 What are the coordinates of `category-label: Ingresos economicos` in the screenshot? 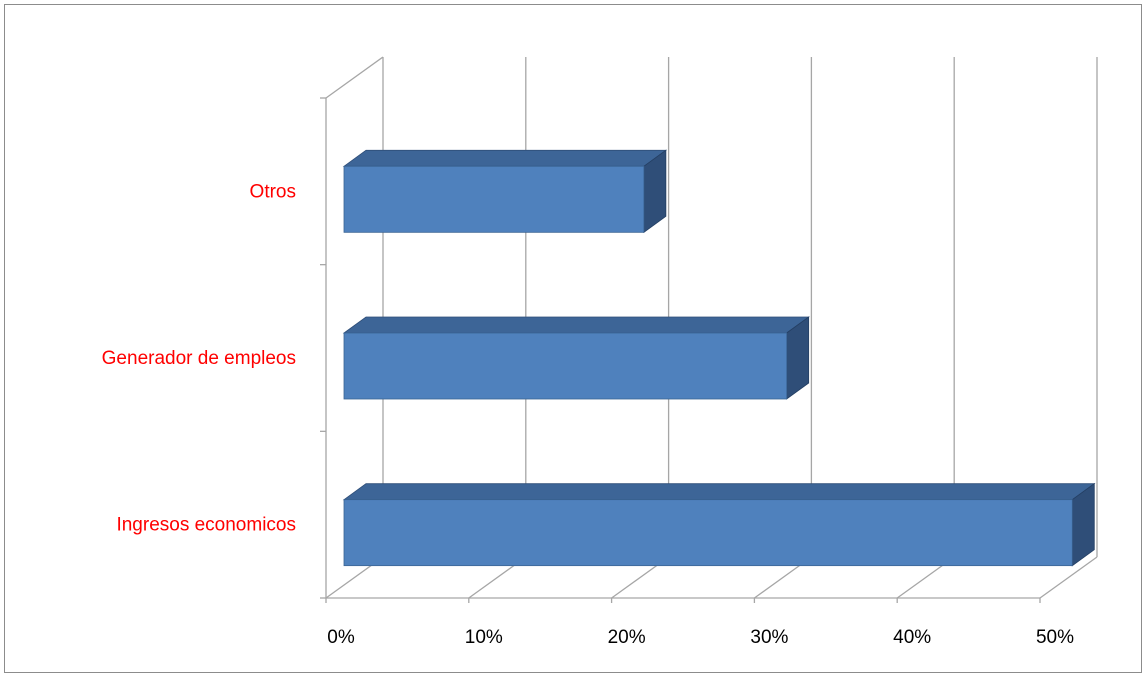 It's located at (206, 525).